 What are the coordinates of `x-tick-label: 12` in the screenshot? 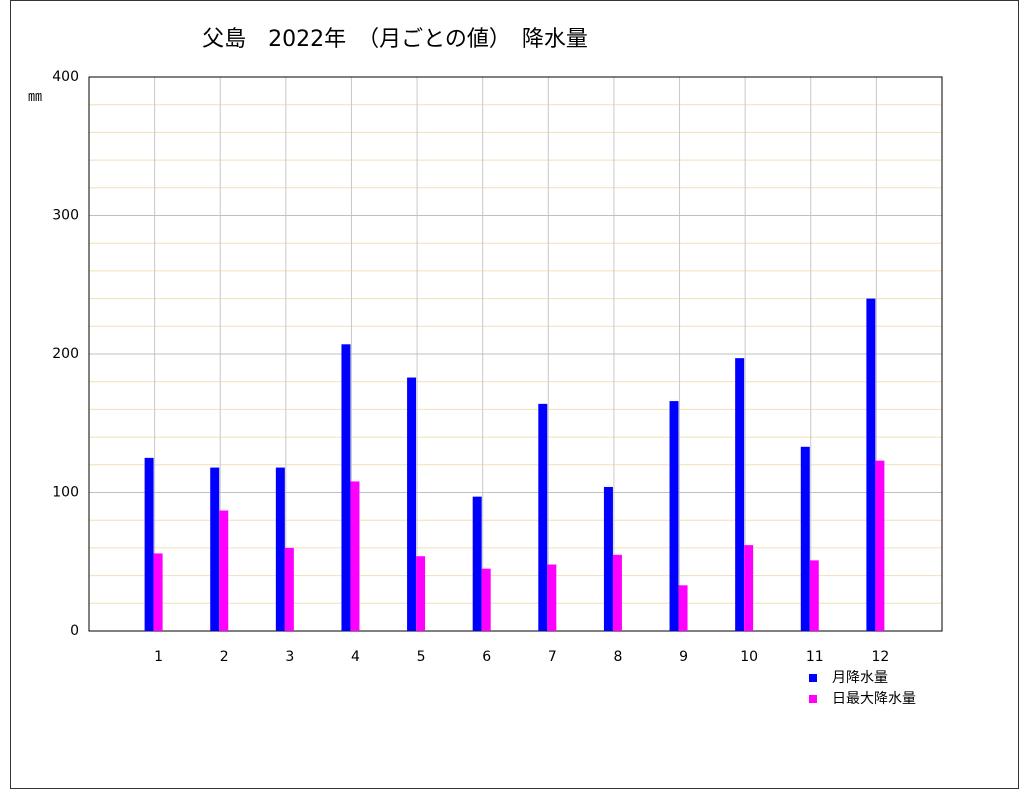 It's located at (880, 657).